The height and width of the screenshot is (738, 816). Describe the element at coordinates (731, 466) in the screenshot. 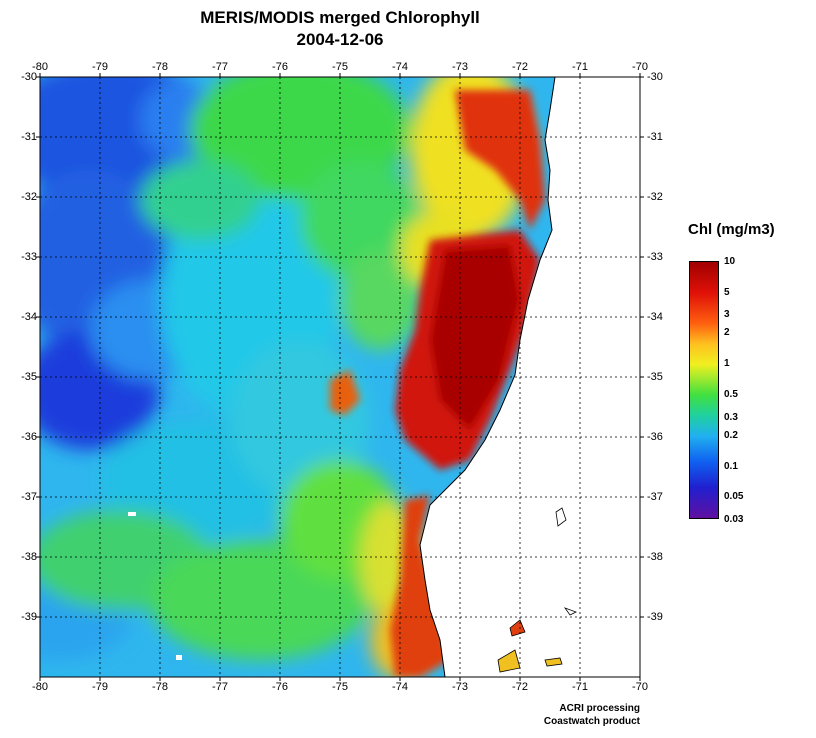

I see `colorbar-label: 0.1` at that location.